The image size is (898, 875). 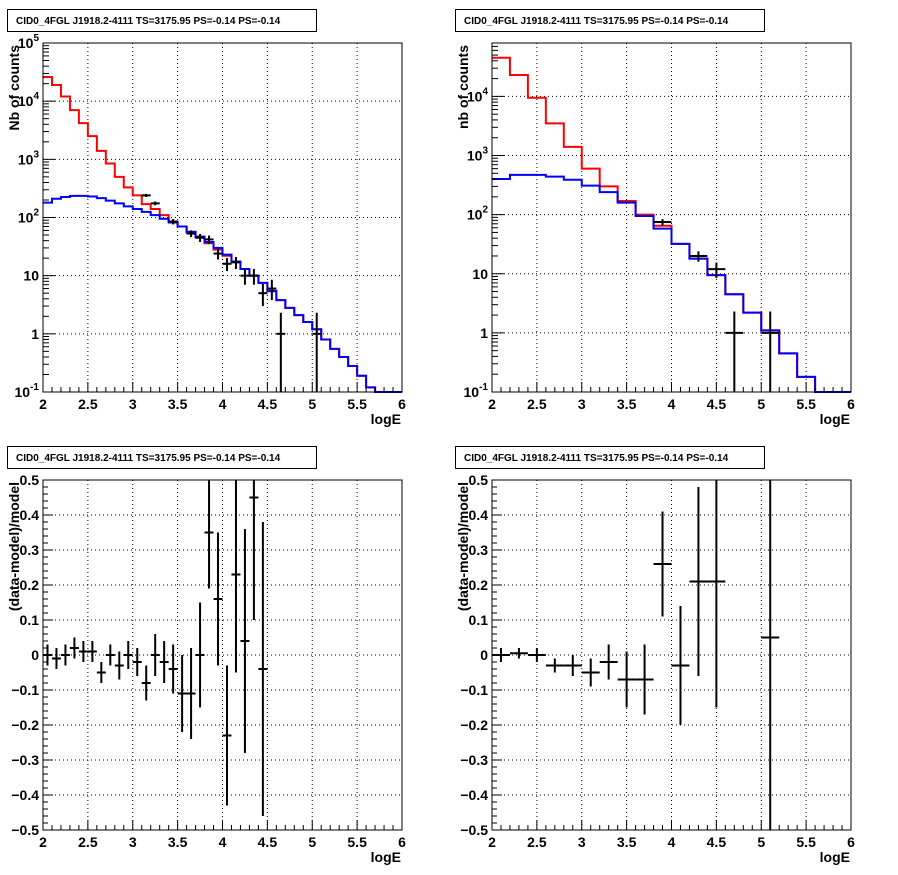 I want to click on y-tick-label: 10⁵, so click(x=29, y=42).